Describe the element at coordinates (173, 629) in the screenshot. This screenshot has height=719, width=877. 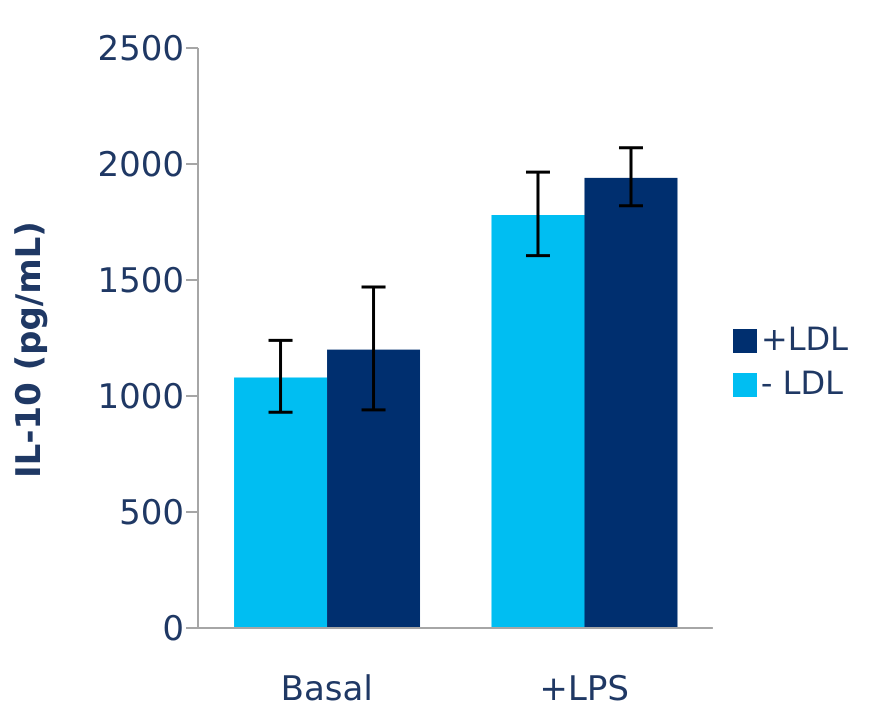
I see `y-tick-label: 0` at that location.